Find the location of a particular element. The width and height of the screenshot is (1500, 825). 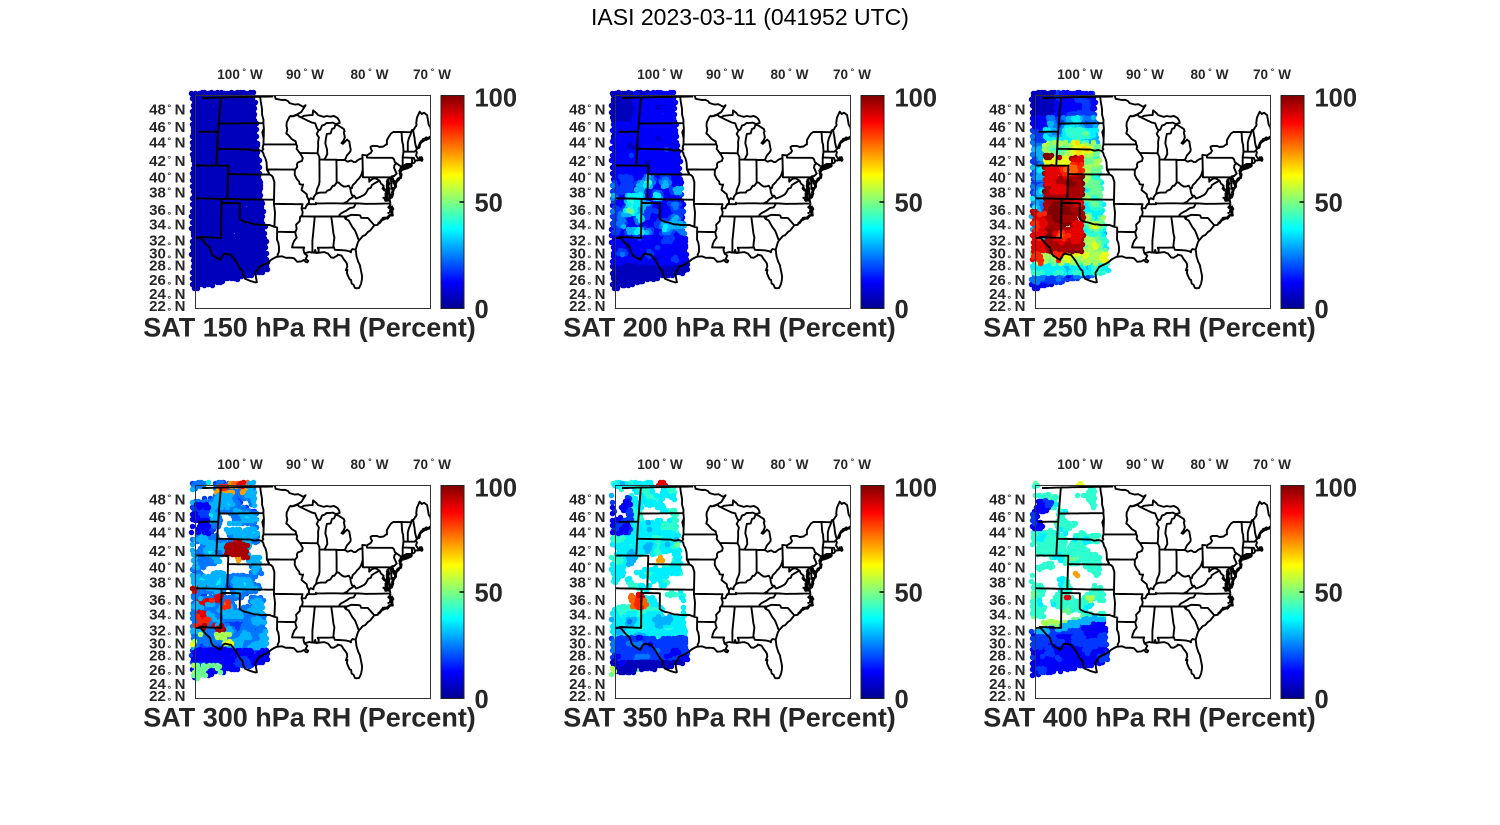

svg-text: SAT 250 hPa RH (Percent) is located at coordinates (1149, 328).